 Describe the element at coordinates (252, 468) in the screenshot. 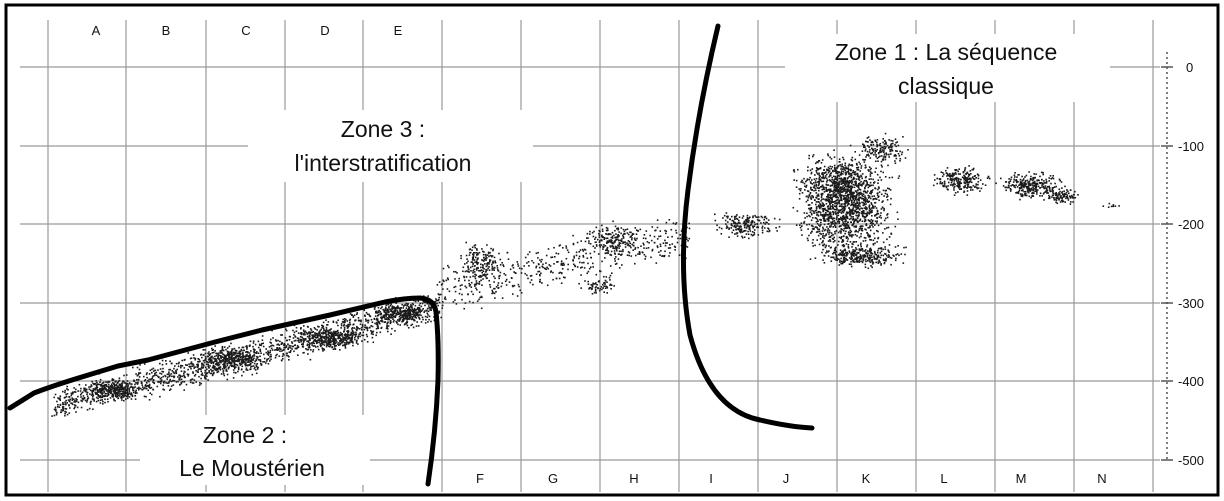

I see `zone2-subtitle: Le Moustérien` at that location.